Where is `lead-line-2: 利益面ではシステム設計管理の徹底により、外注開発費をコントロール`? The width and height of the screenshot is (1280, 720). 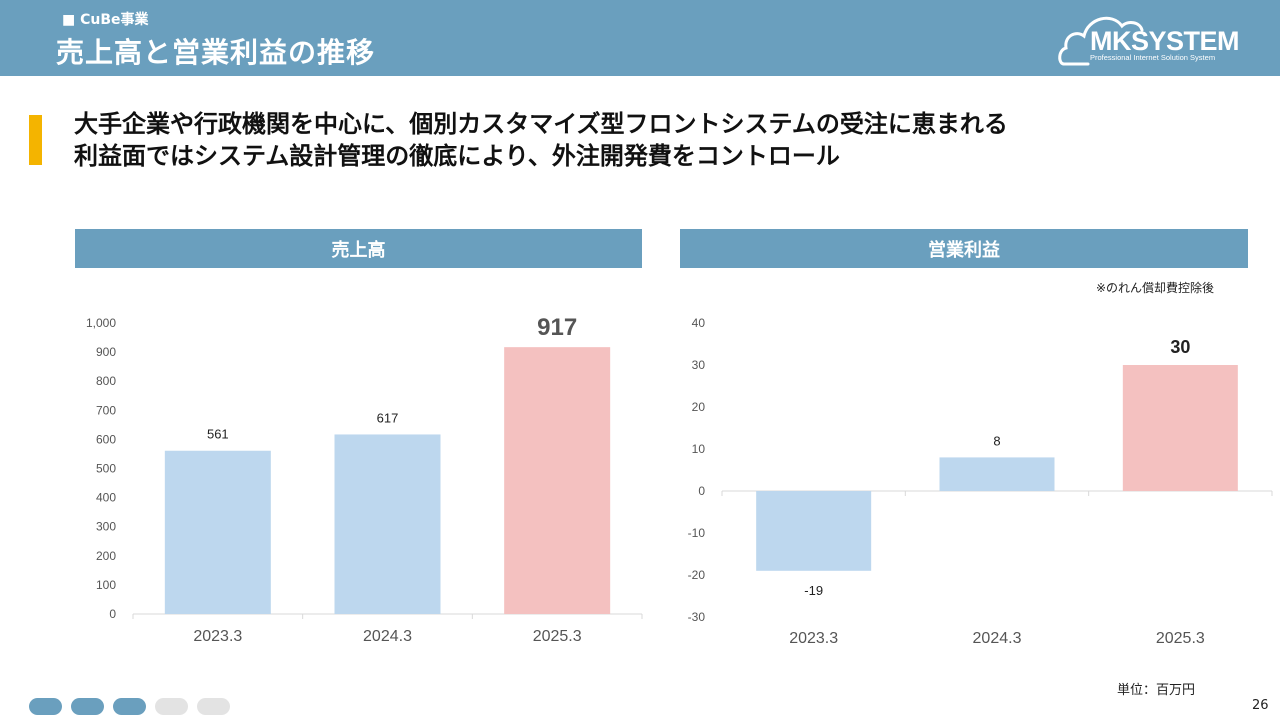 lead-line-2: 利益面ではシステム設計管理の徹底により、外注開発費をコントロール is located at coordinates (457, 156).